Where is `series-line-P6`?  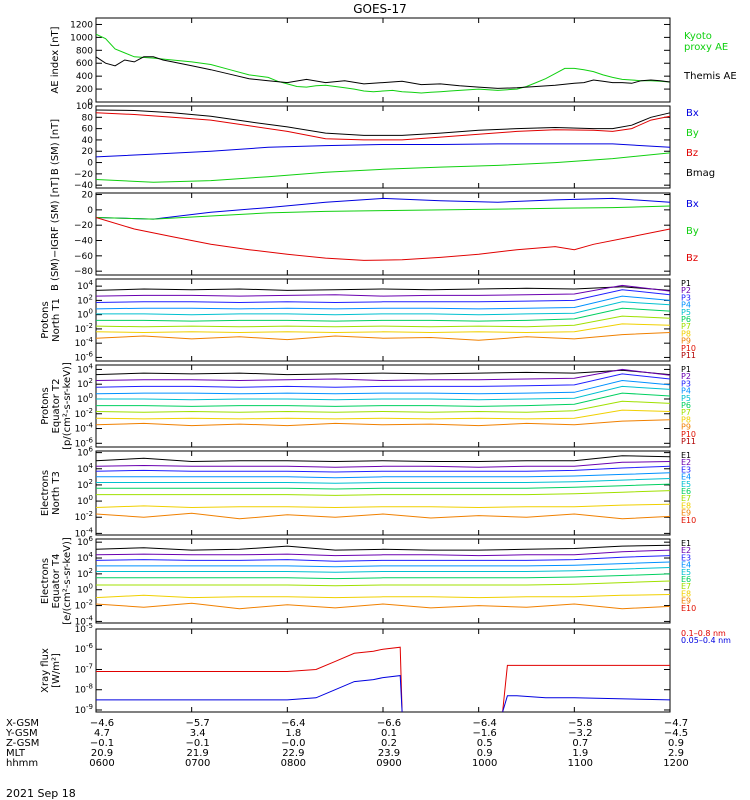 series-line-P6 is located at coordinates (383, 399).